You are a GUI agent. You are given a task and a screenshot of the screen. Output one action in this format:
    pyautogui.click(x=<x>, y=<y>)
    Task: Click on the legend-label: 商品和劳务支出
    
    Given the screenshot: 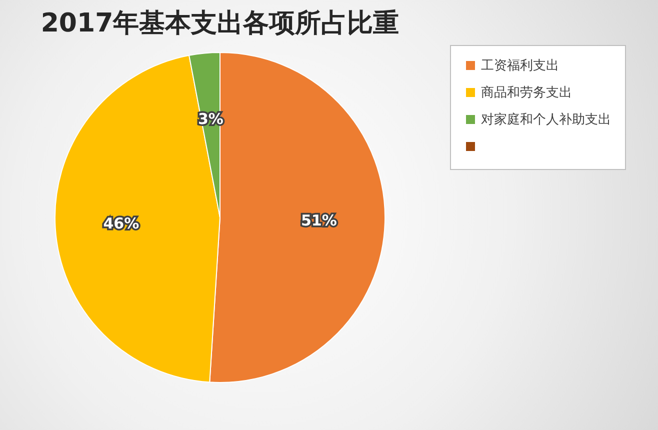 What is the action you would take?
    pyautogui.click(x=526, y=93)
    